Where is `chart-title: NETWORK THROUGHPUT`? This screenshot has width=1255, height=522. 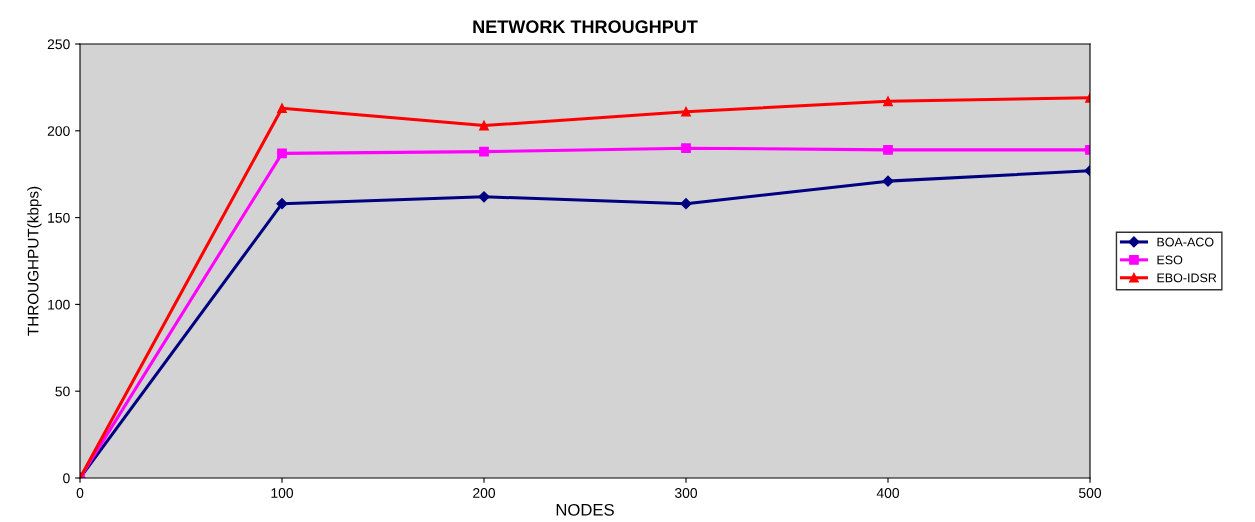
chart-title: NETWORK THROUGHPUT is located at coordinates (585, 27).